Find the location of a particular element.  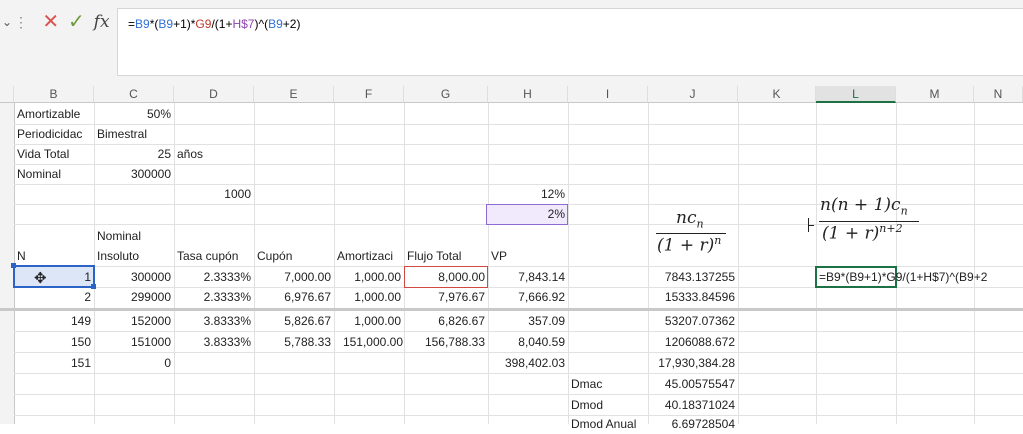

column-header-e: E is located at coordinates (294, 94).